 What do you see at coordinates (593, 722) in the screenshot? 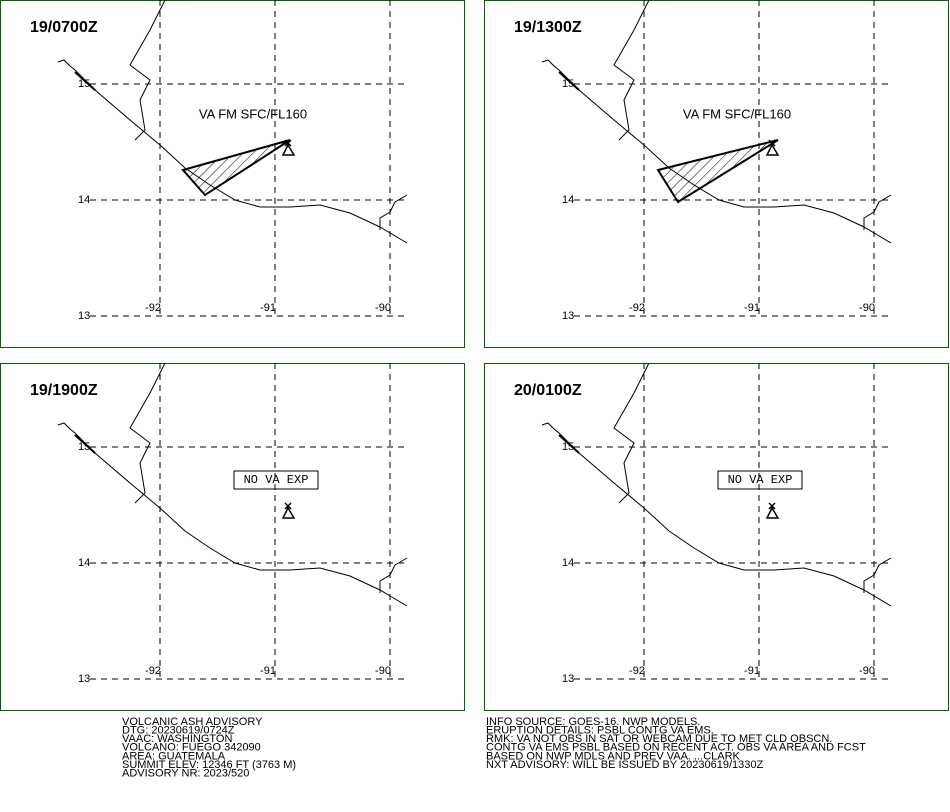
I see `advisory-line: INFO SOURCE: GOES-16. NWP MODELS.` at bounding box center [593, 722].